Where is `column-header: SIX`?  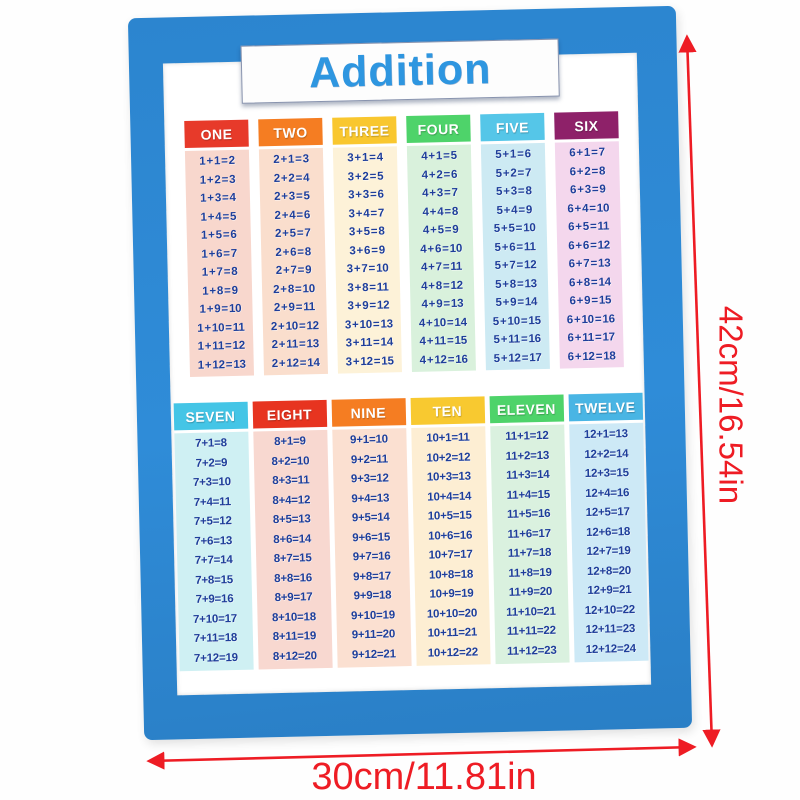 column-header: SIX is located at coordinates (586, 125).